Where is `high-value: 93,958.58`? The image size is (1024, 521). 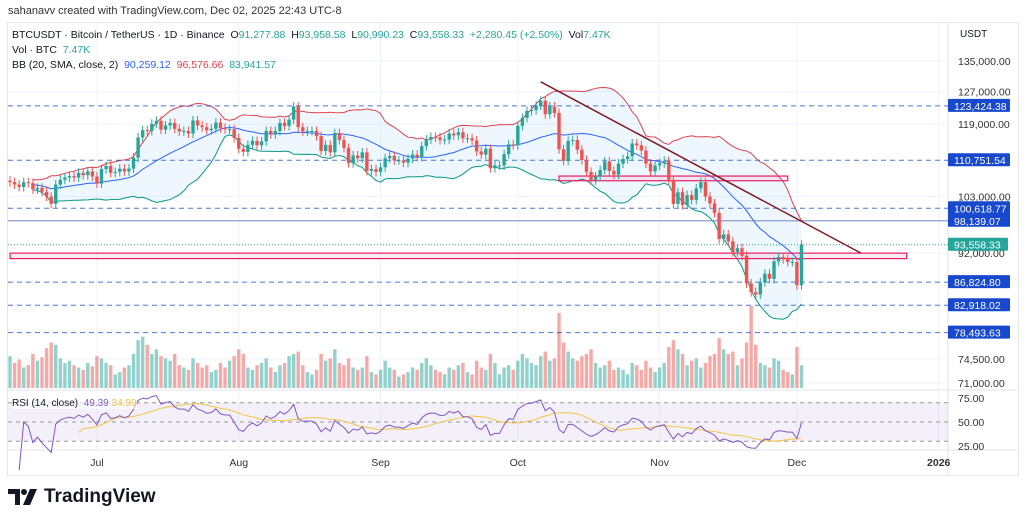 high-value: 93,958.58 is located at coordinates (322, 35).